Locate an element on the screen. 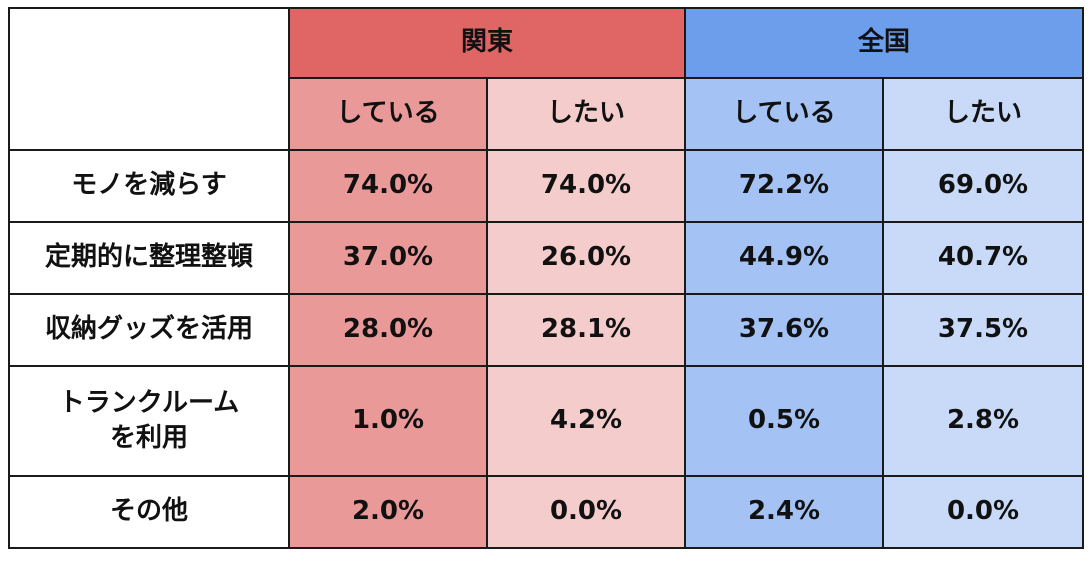 The image size is (1091, 562). subheader-kanto-doing: している is located at coordinates (388, 114).